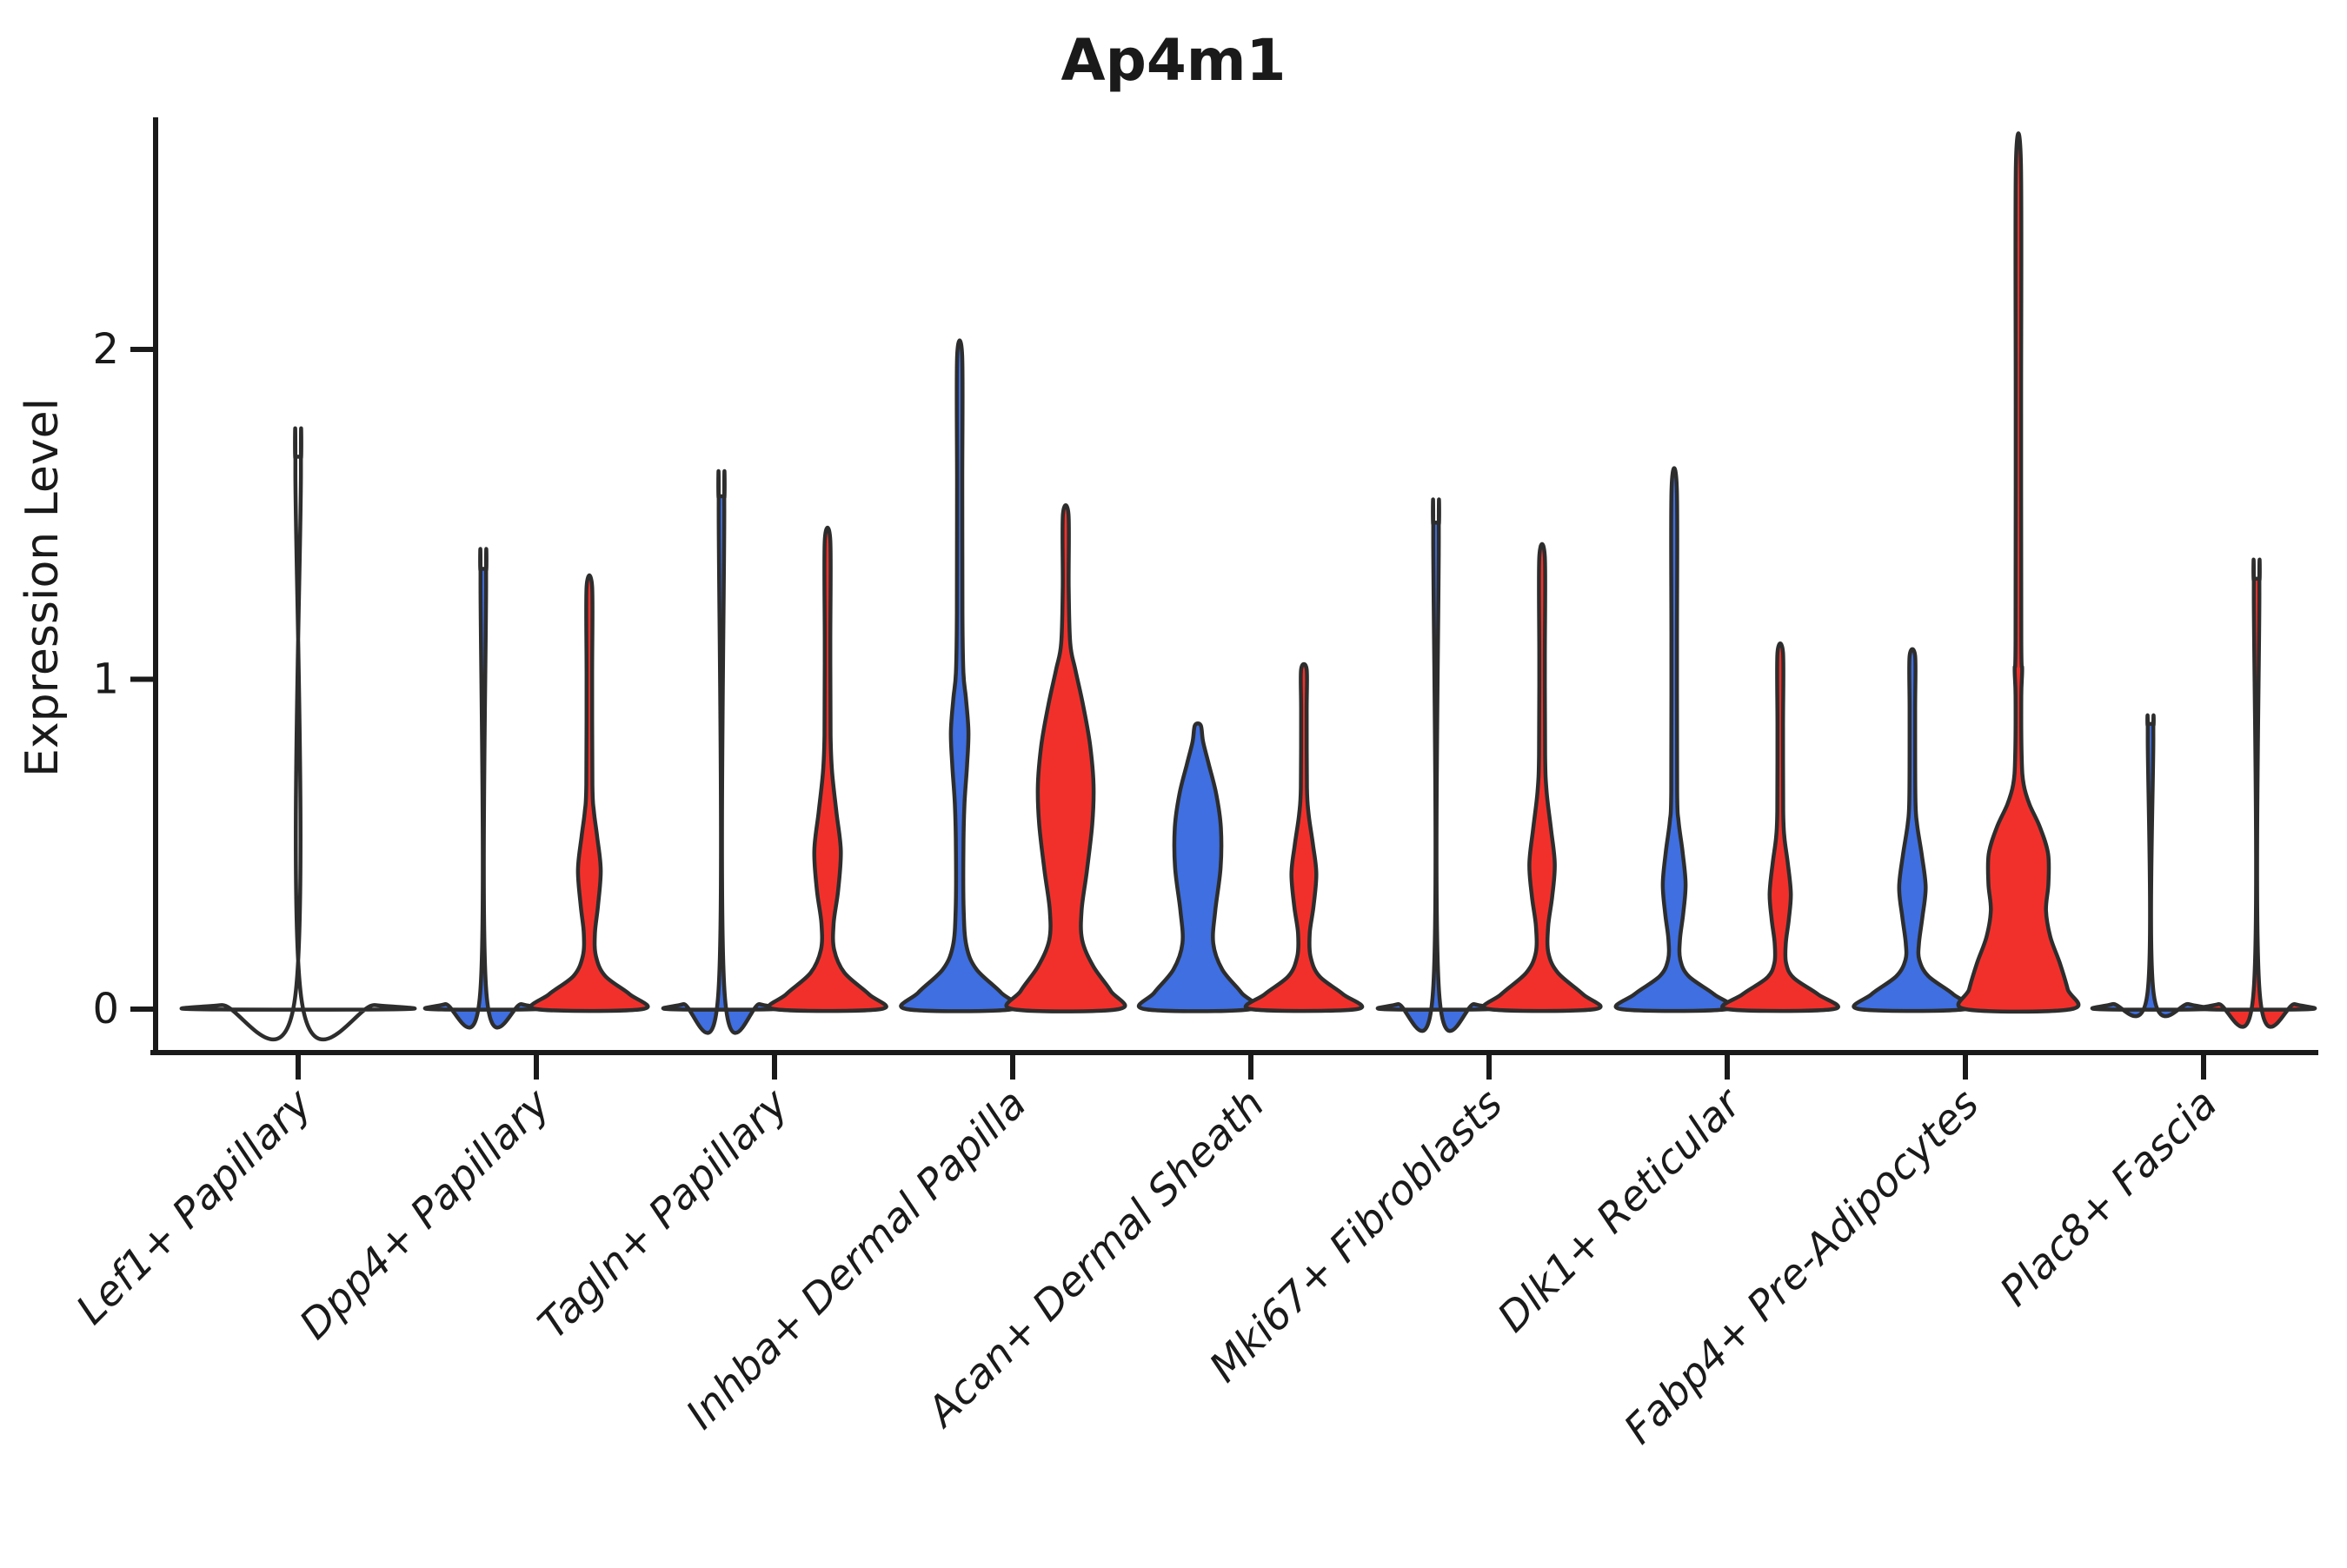 The width and height of the screenshot is (2347, 1568). Describe the element at coordinates (960, 675) in the screenshot. I see `violin-inhba-dermal-papilla-blue` at that location.